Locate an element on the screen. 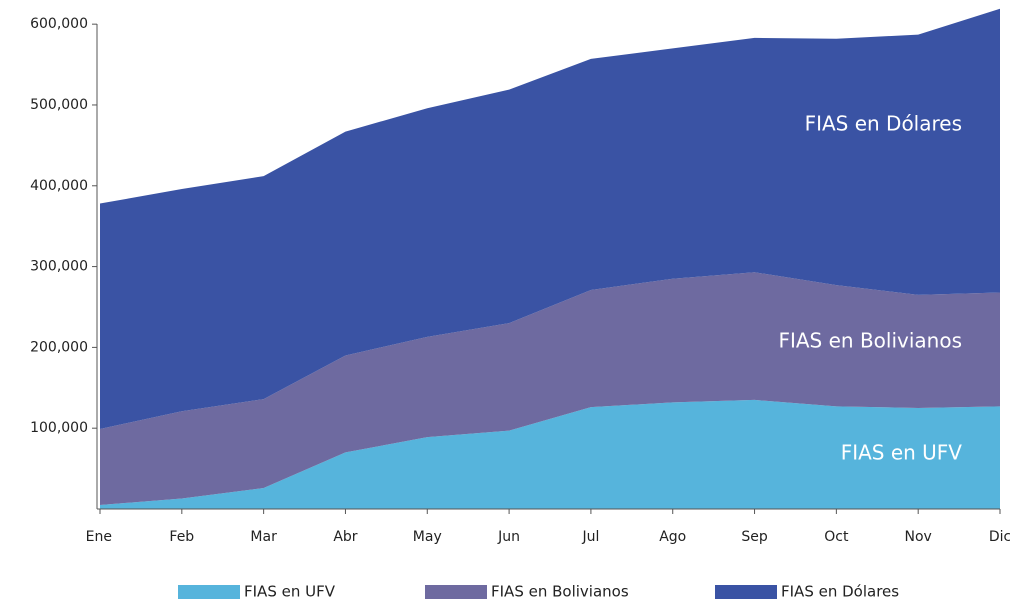  x-tick-label: Jun is located at coordinates (508, 537).